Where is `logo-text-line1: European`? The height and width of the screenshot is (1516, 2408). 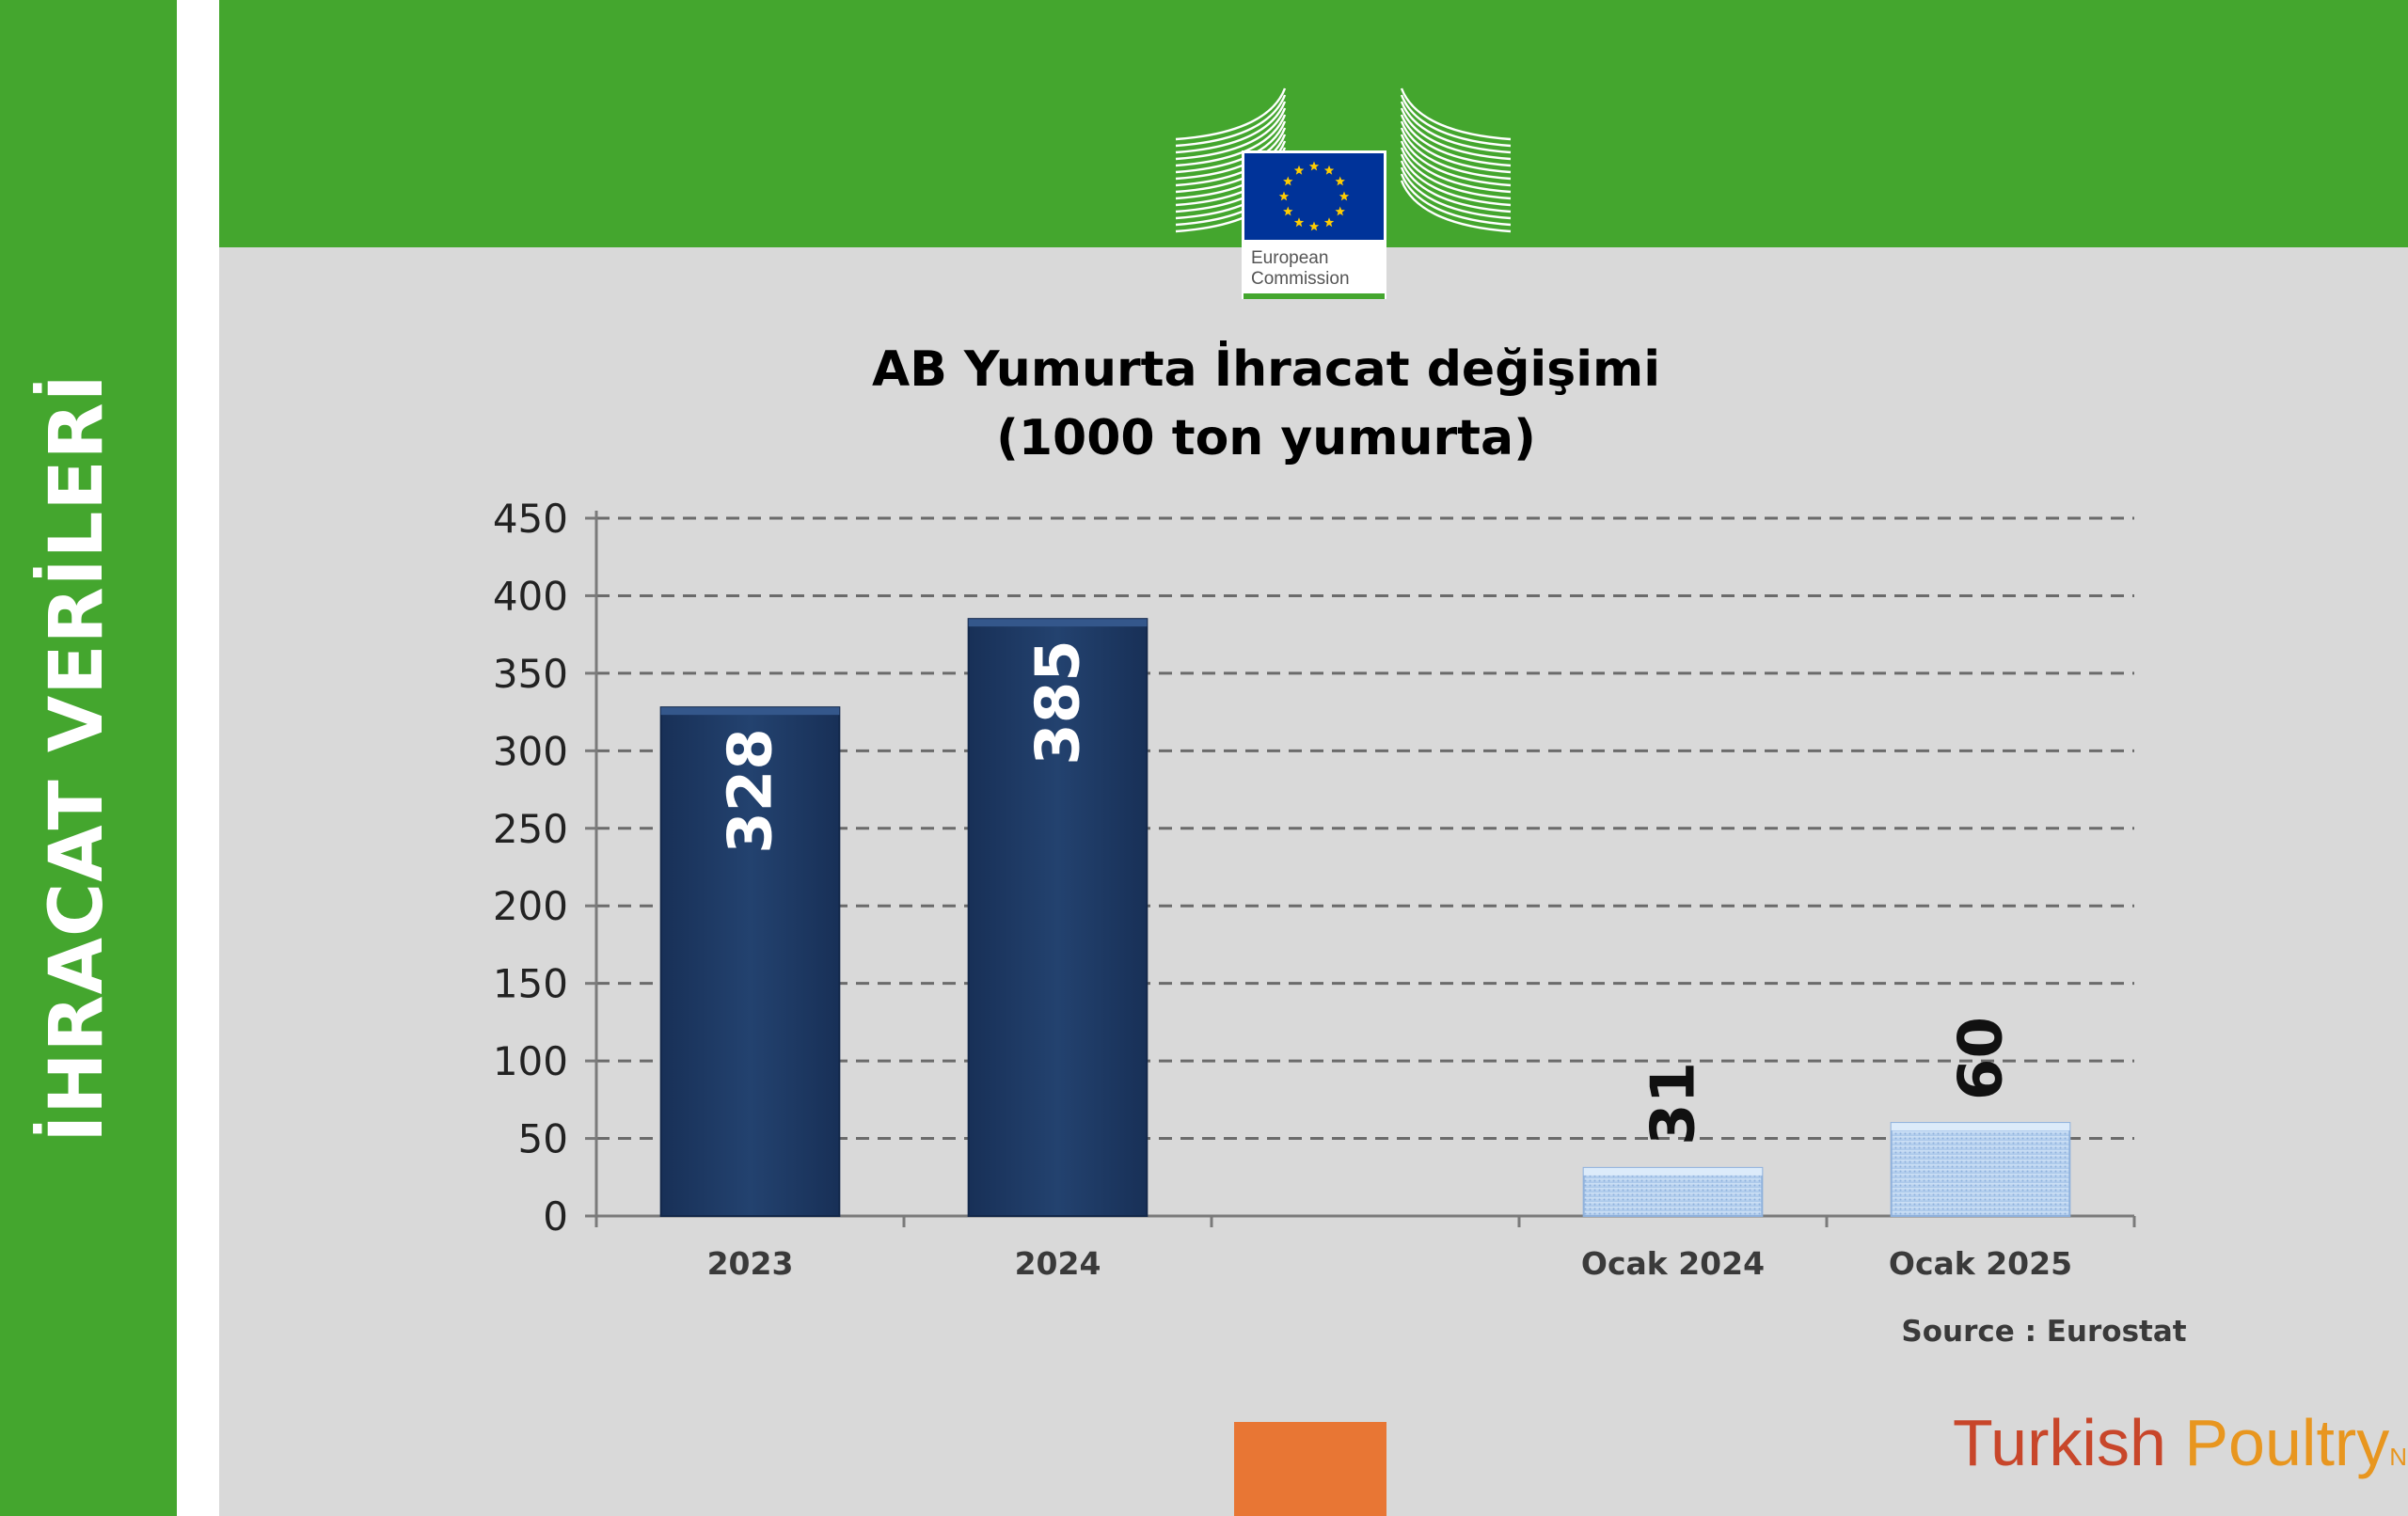 logo-text-line1: European is located at coordinates (1289, 258).